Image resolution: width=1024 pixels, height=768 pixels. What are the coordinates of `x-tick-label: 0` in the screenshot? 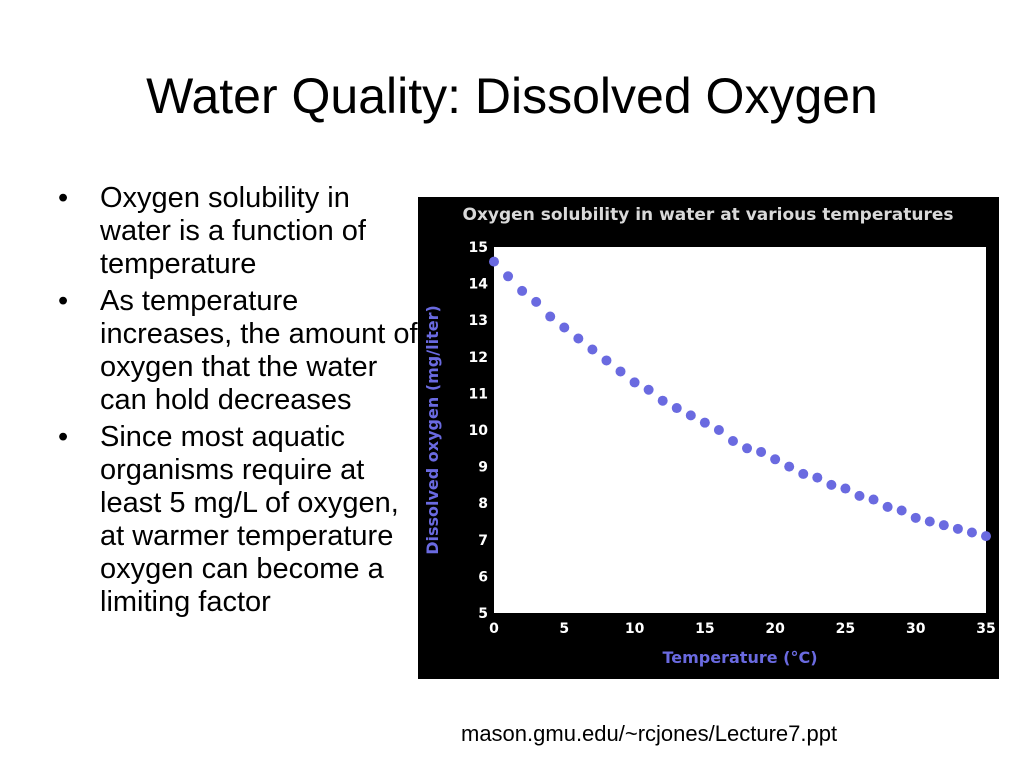 It's located at (494, 629).